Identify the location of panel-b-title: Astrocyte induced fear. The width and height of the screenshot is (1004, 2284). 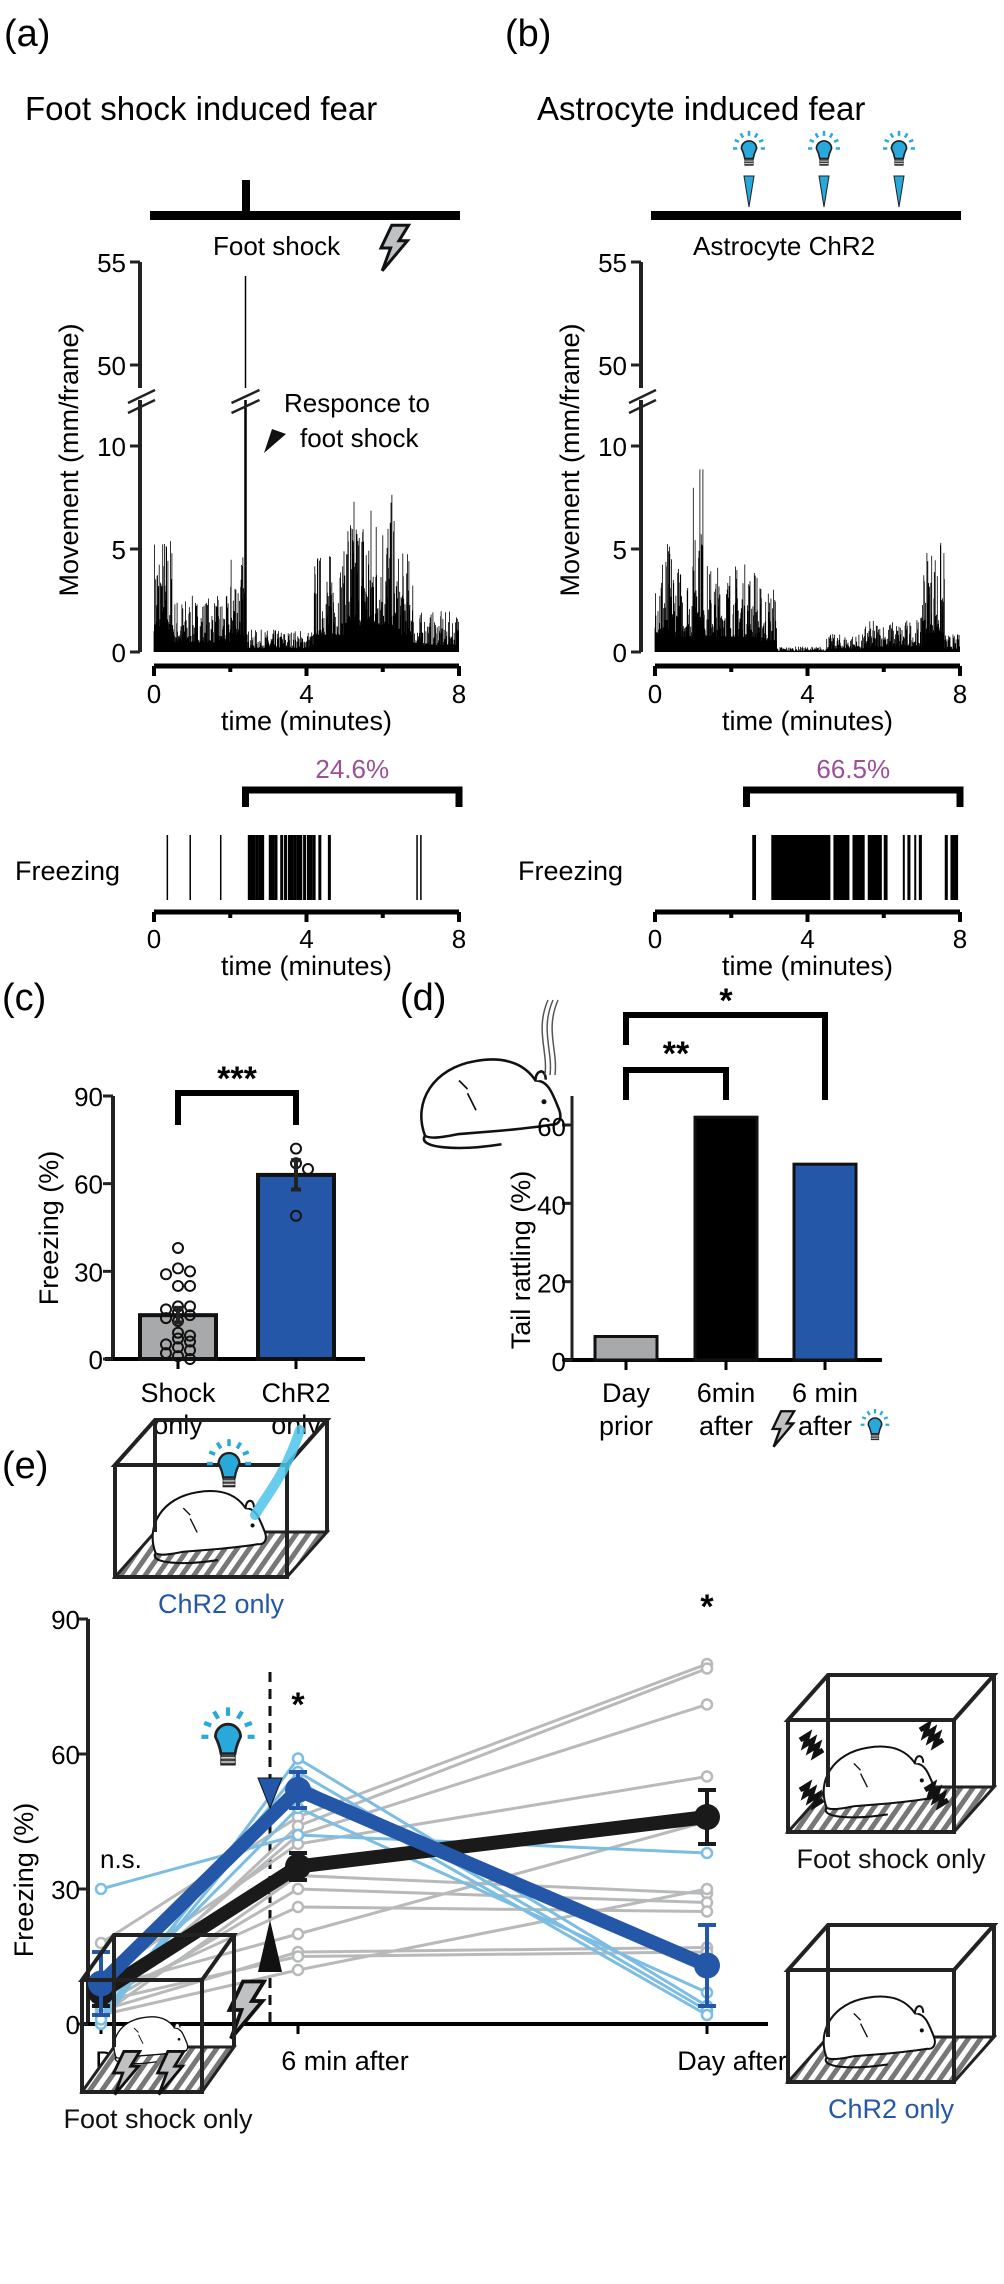
(701, 108).